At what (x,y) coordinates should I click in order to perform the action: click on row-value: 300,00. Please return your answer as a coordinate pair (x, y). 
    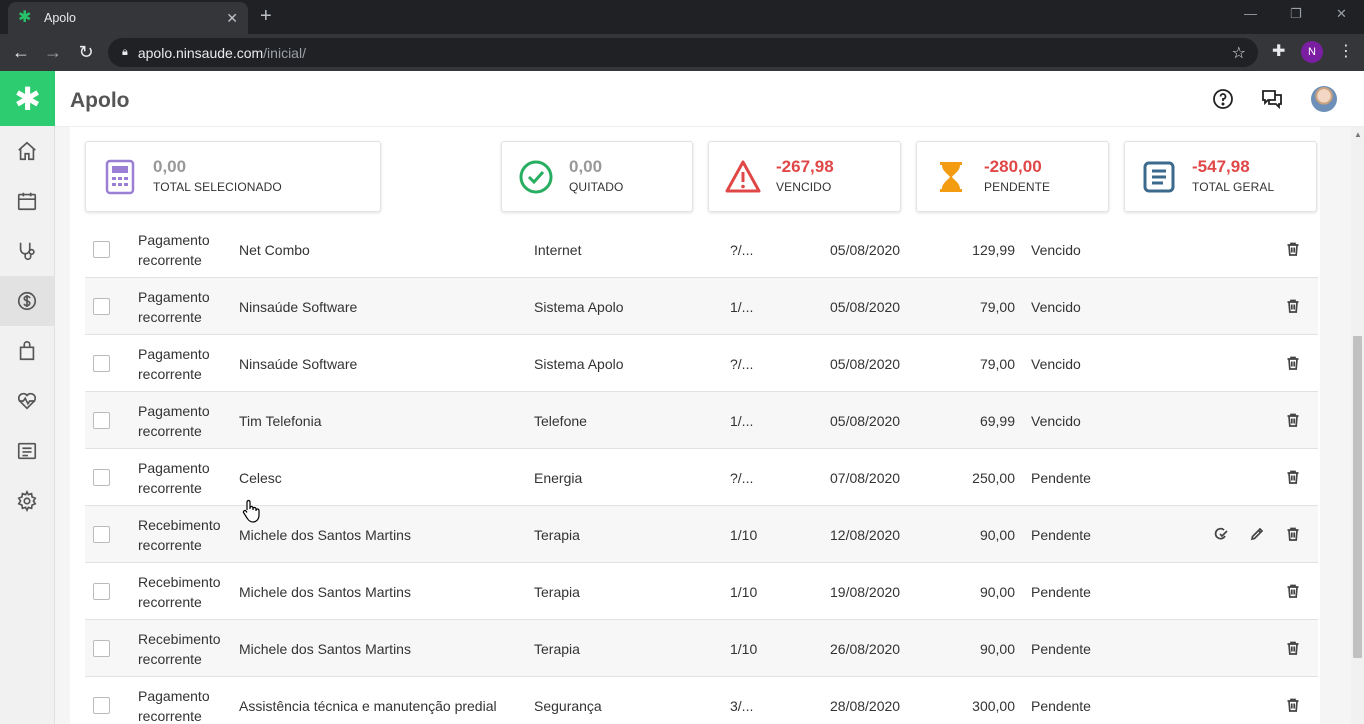
    Looking at the image, I should click on (993, 705).